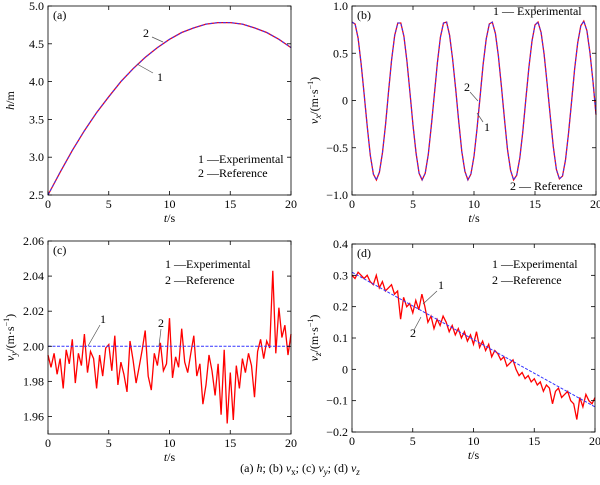 The width and height of the screenshot is (600, 485). Describe the element at coordinates (33, 346) in the screenshot. I see `y-tick-label: 2.00` at that location.